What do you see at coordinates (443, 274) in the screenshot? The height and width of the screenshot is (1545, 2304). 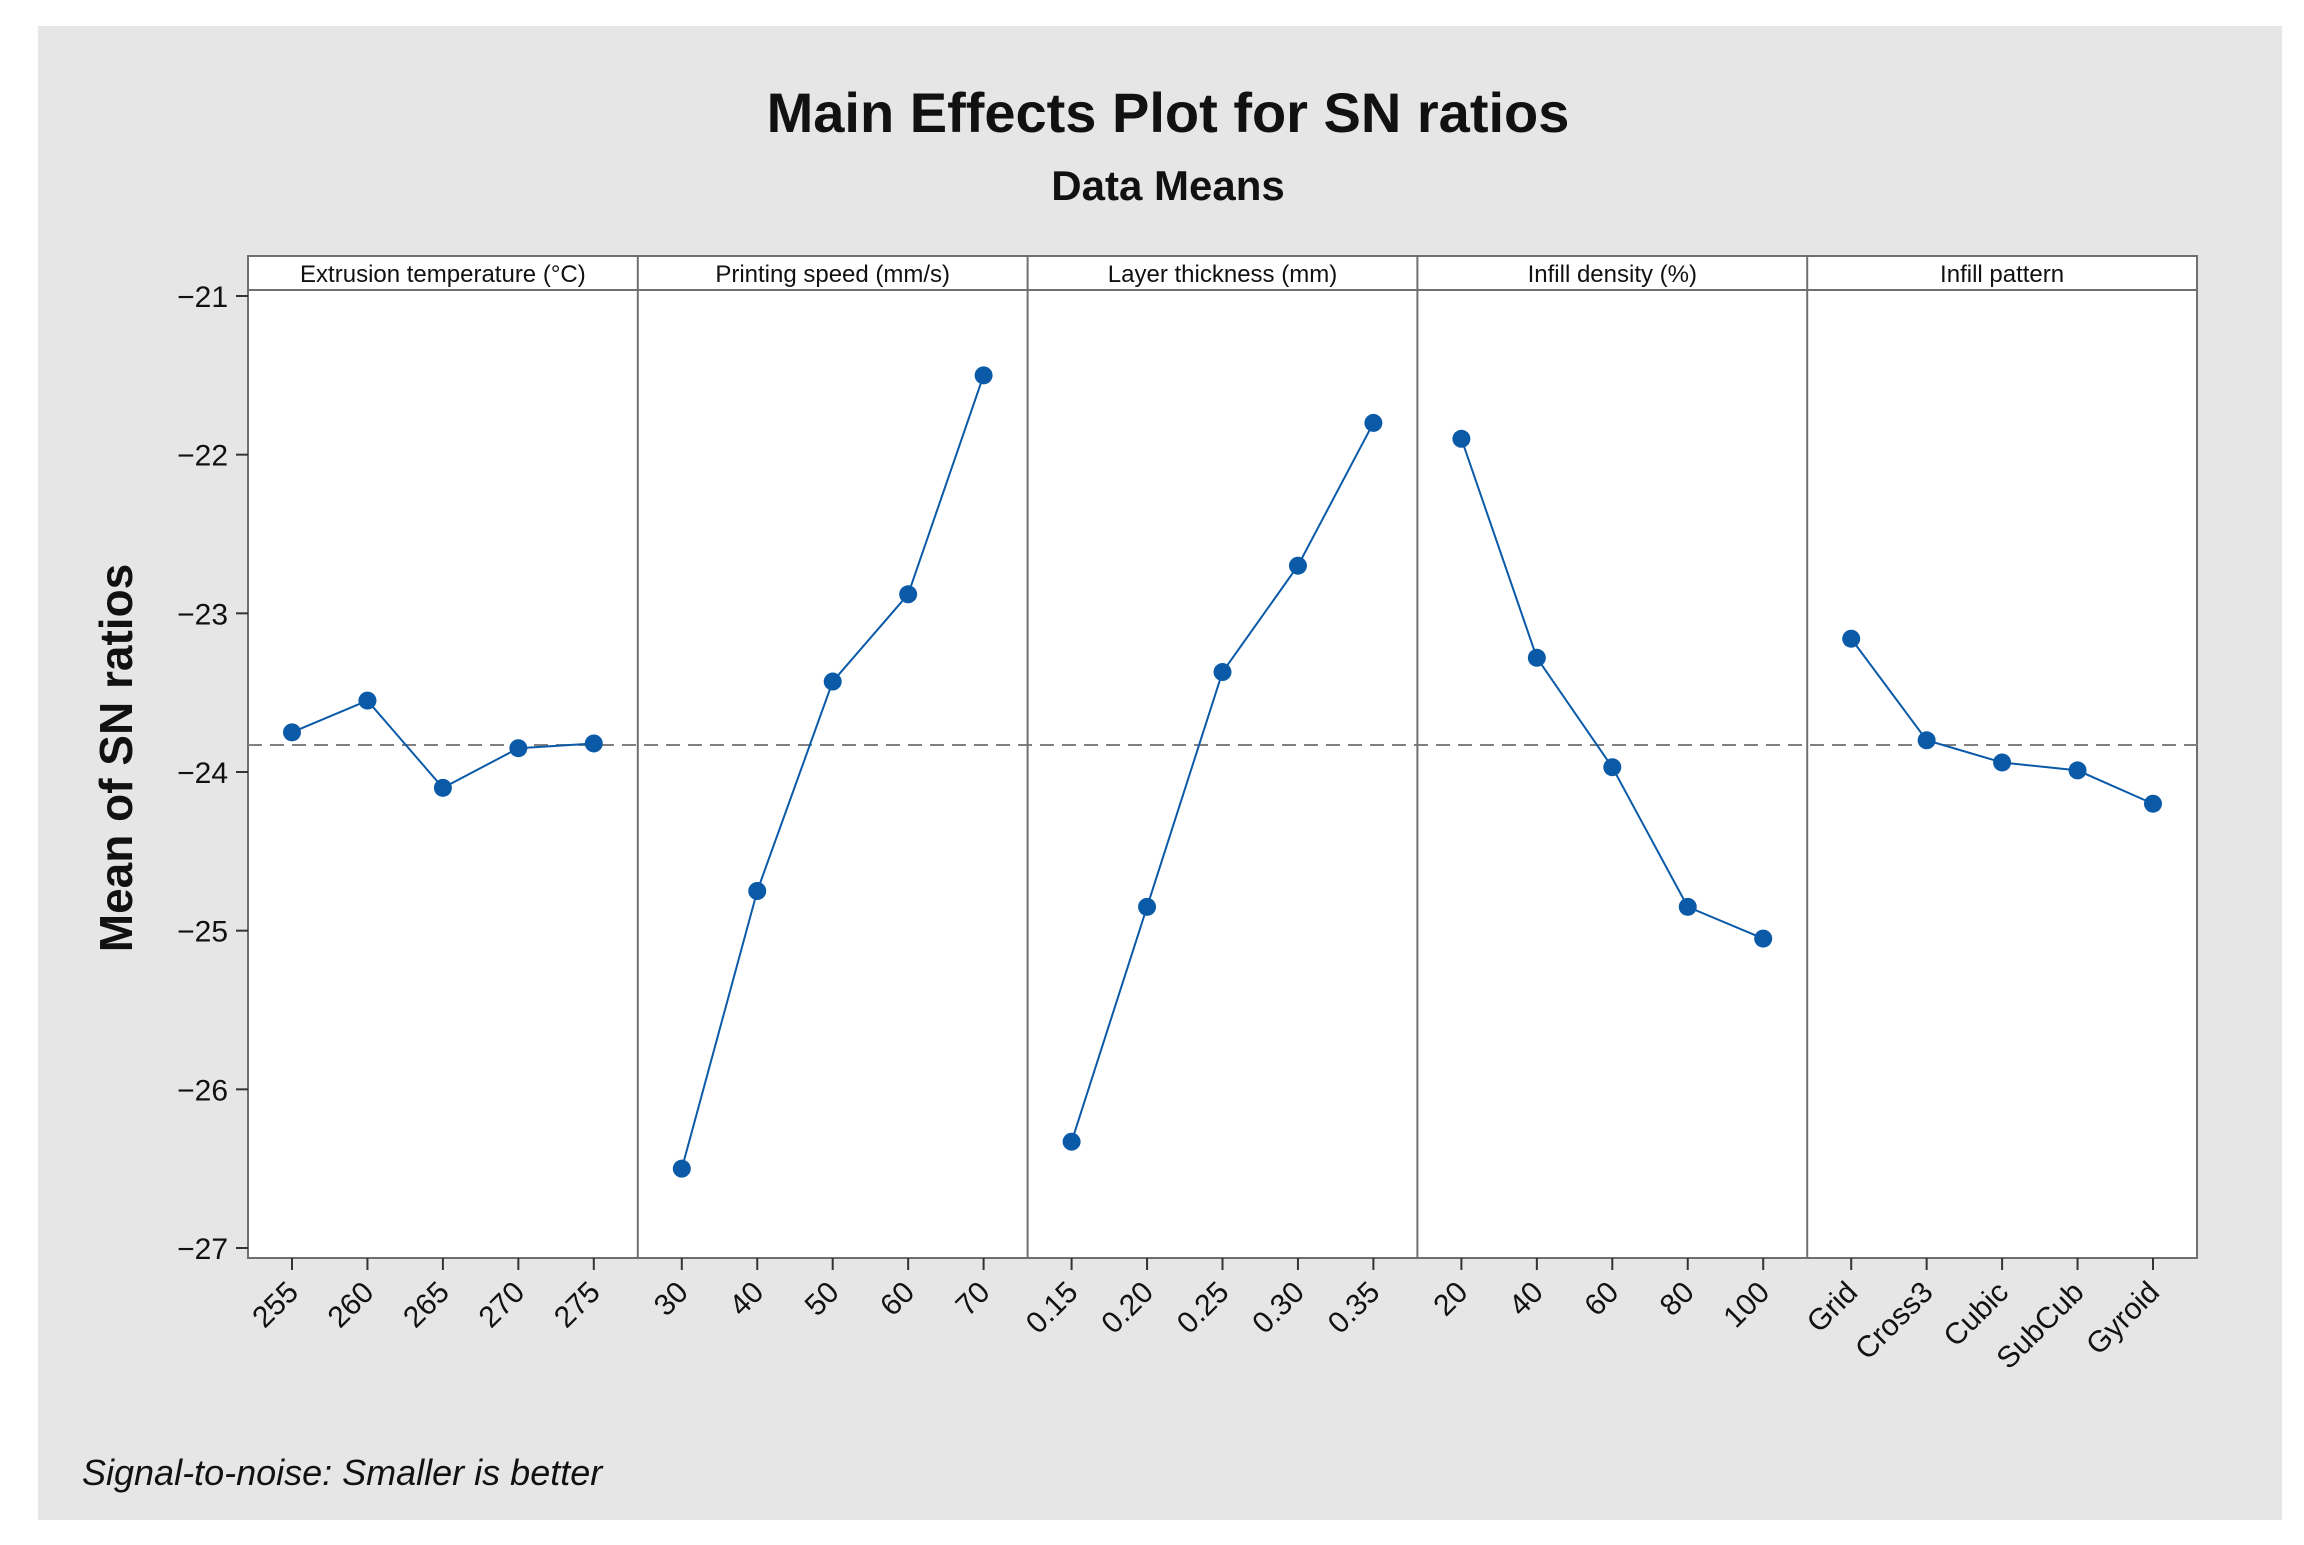 I see `panel-label: Extrusion temperature (°C)` at bounding box center [443, 274].